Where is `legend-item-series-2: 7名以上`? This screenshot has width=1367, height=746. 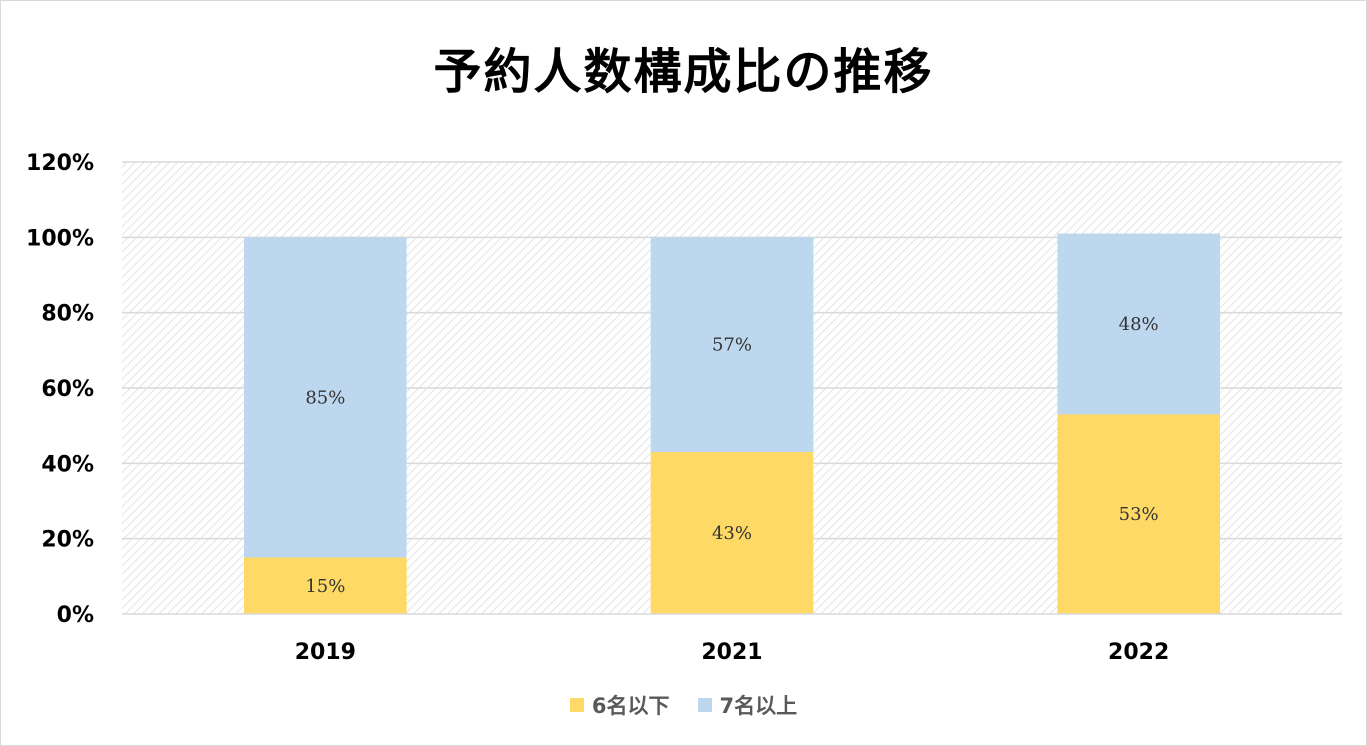
legend-item-series-2: 7名以上 is located at coordinates (747, 705).